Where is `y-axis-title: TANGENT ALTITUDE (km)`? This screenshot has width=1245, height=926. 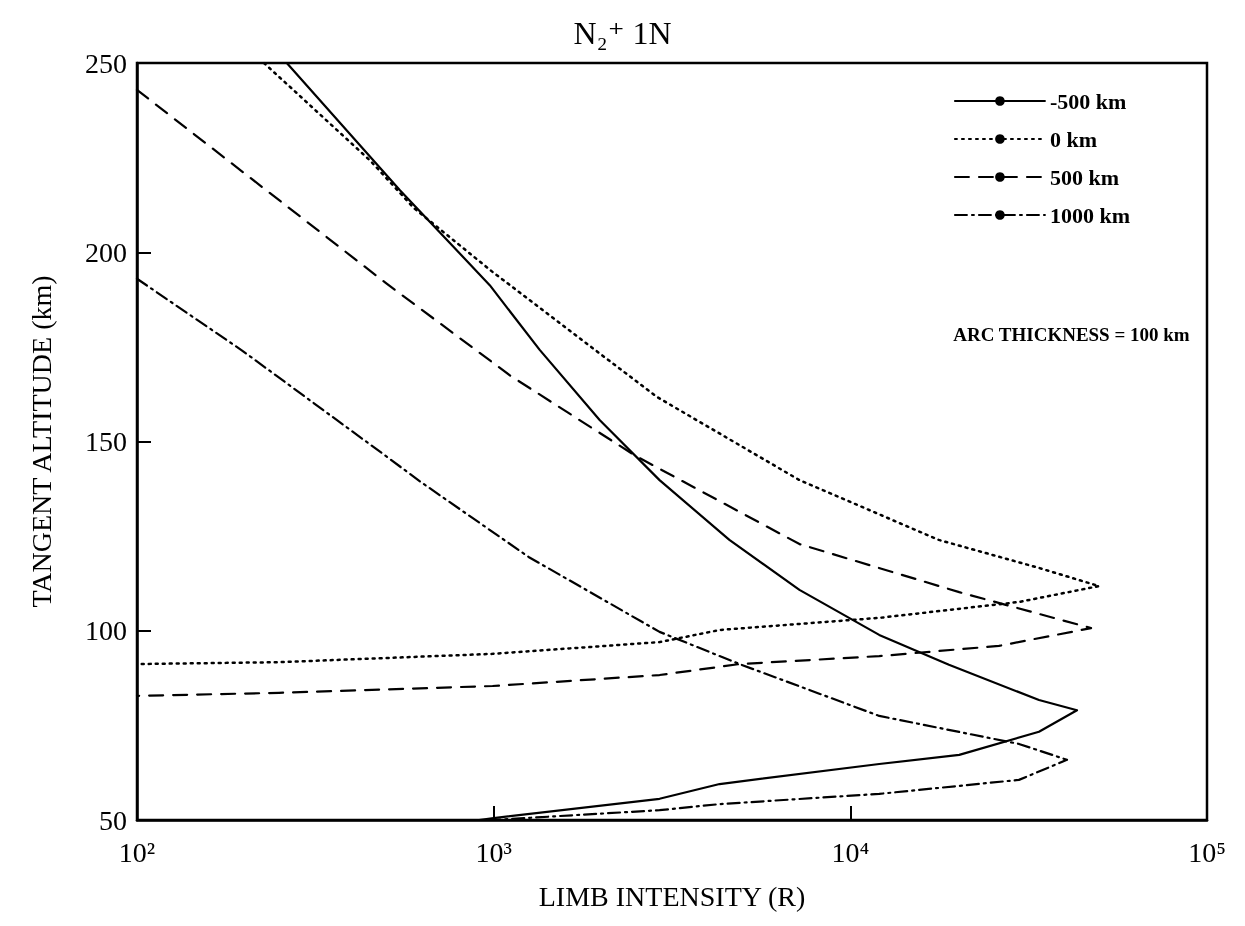 y-axis-title: TANGENT ALTITUDE (km) is located at coordinates (41, 441).